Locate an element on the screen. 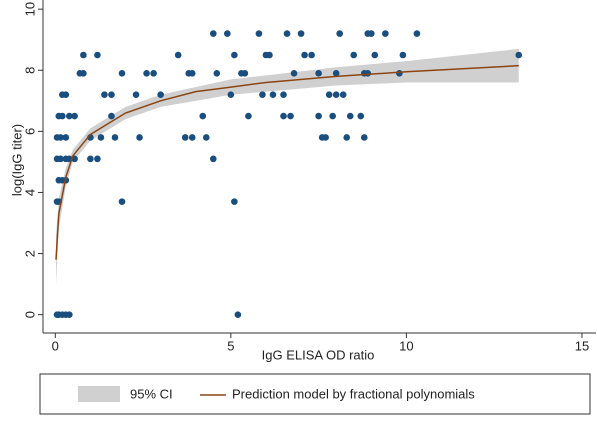 The image size is (597, 424). x-tick-label: 10 is located at coordinates (406, 345).